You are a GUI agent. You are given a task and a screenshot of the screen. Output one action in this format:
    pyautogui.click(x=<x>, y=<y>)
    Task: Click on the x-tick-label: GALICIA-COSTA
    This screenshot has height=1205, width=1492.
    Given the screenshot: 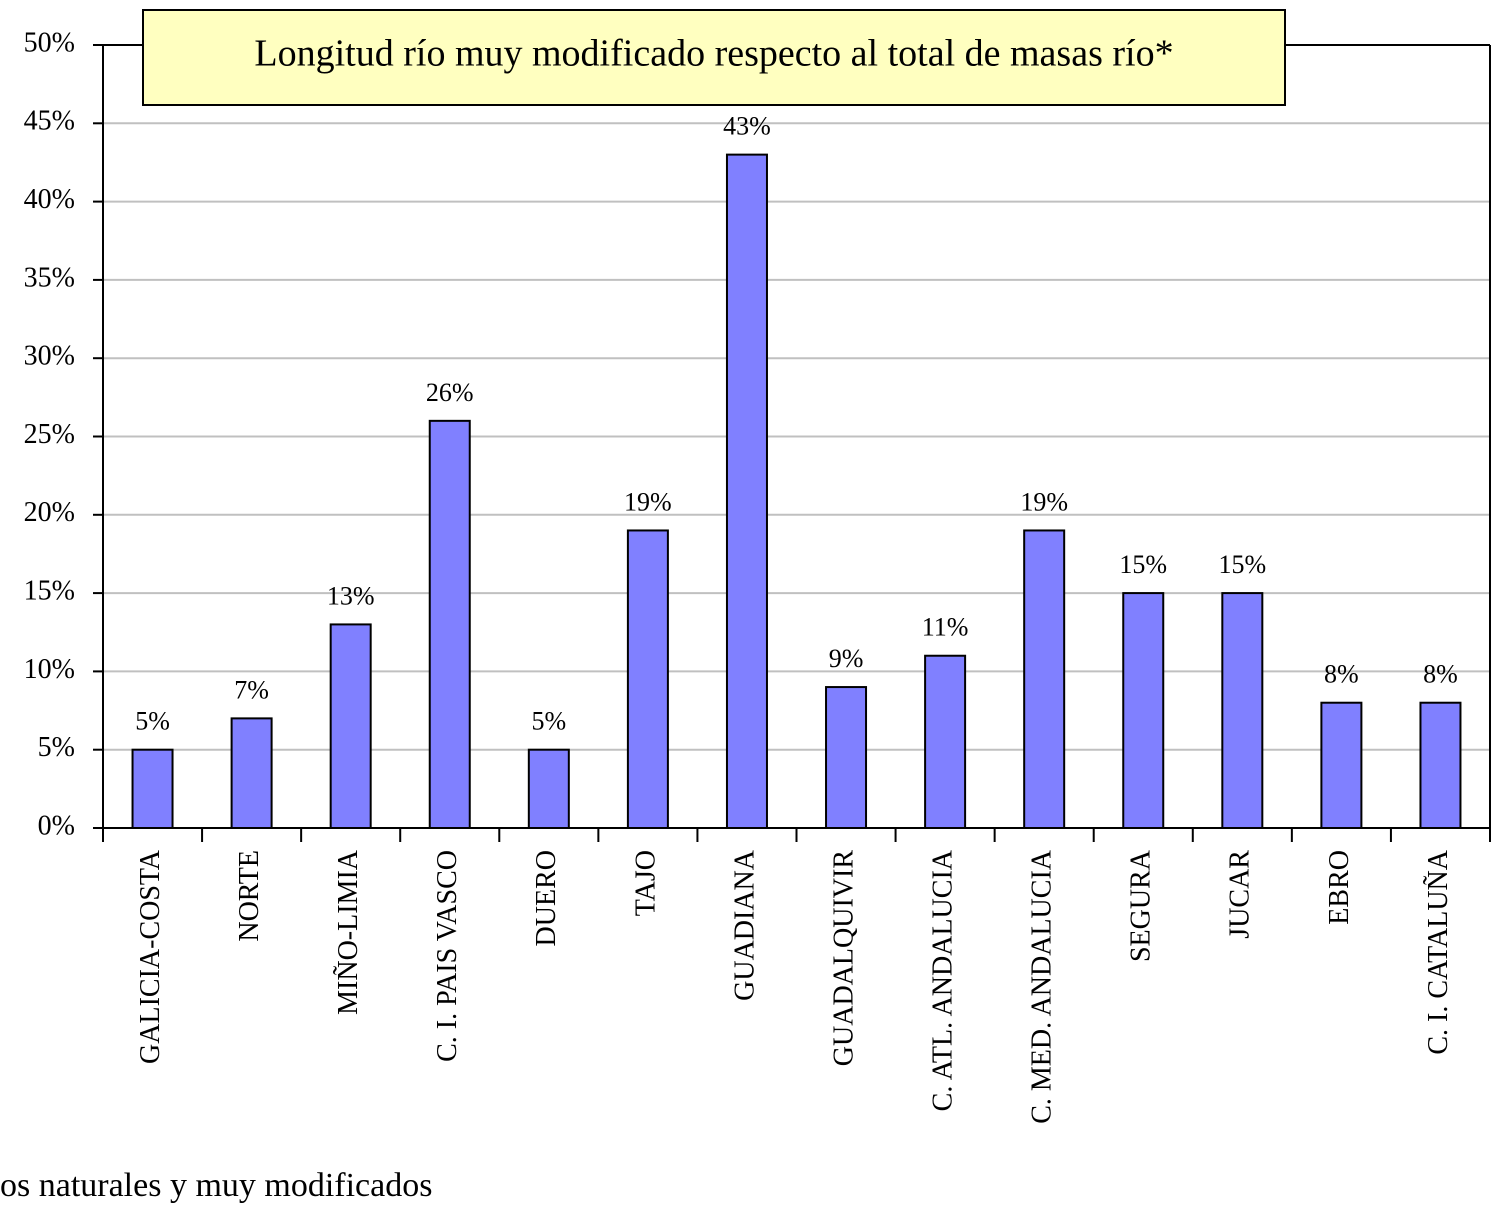 What is the action you would take?
    pyautogui.click(x=150, y=956)
    